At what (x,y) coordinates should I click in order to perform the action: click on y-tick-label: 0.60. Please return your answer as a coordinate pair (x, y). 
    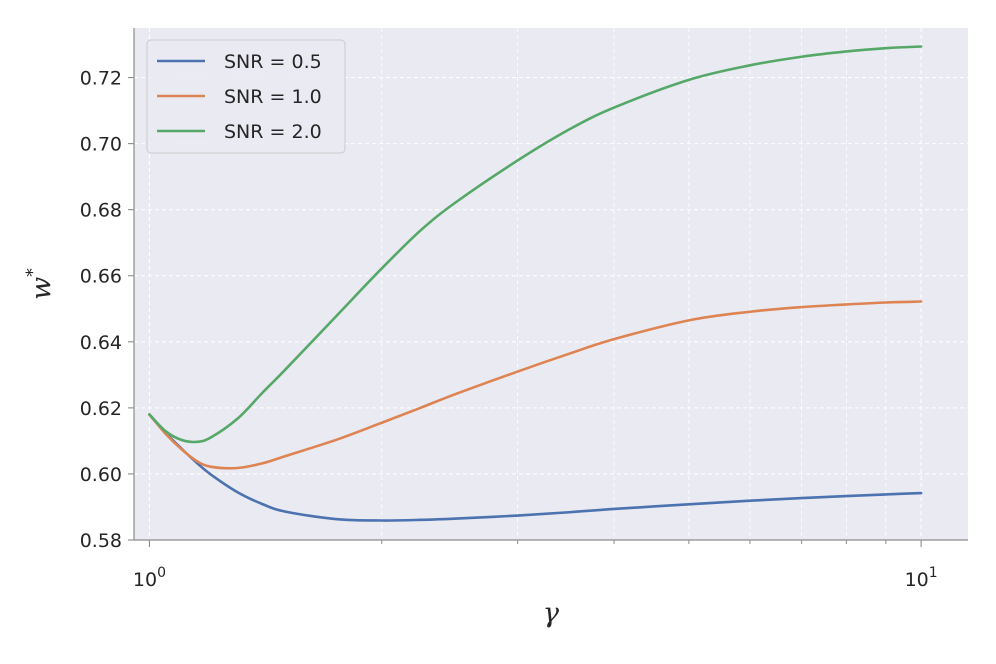
    Looking at the image, I should click on (101, 475).